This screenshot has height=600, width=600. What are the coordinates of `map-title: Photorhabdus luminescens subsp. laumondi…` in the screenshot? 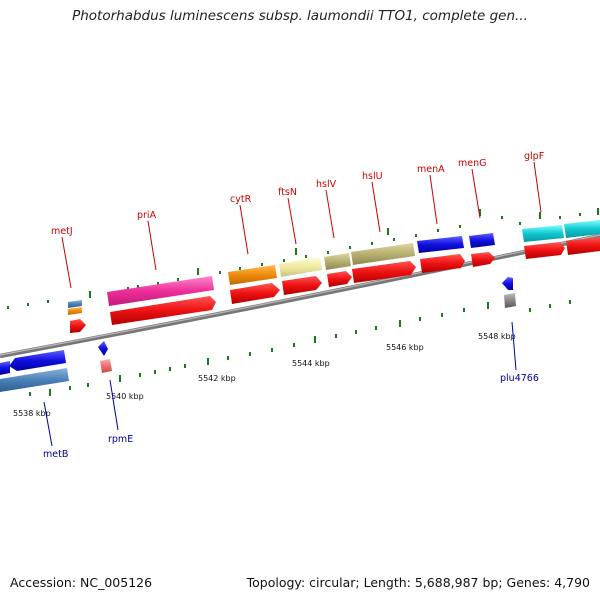 It's located at (300, 16).